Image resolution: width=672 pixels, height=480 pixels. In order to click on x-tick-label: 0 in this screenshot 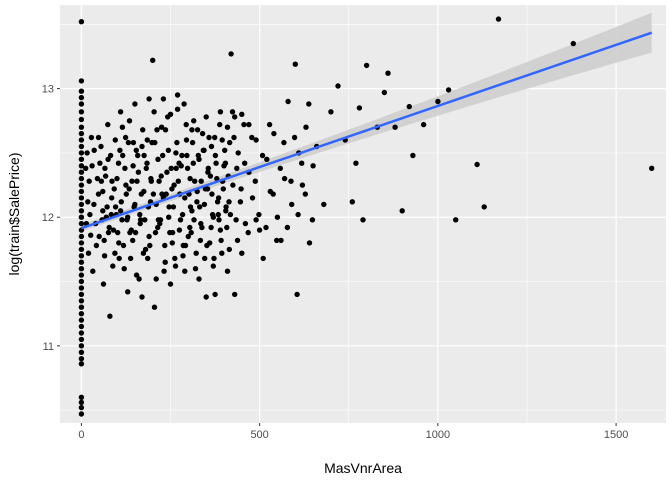, I will do `click(81, 435)`.